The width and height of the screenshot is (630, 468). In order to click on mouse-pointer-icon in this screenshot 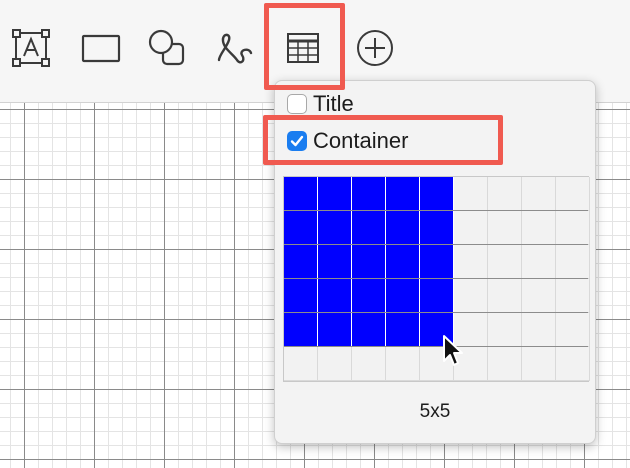, I will do `click(453, 350)`.